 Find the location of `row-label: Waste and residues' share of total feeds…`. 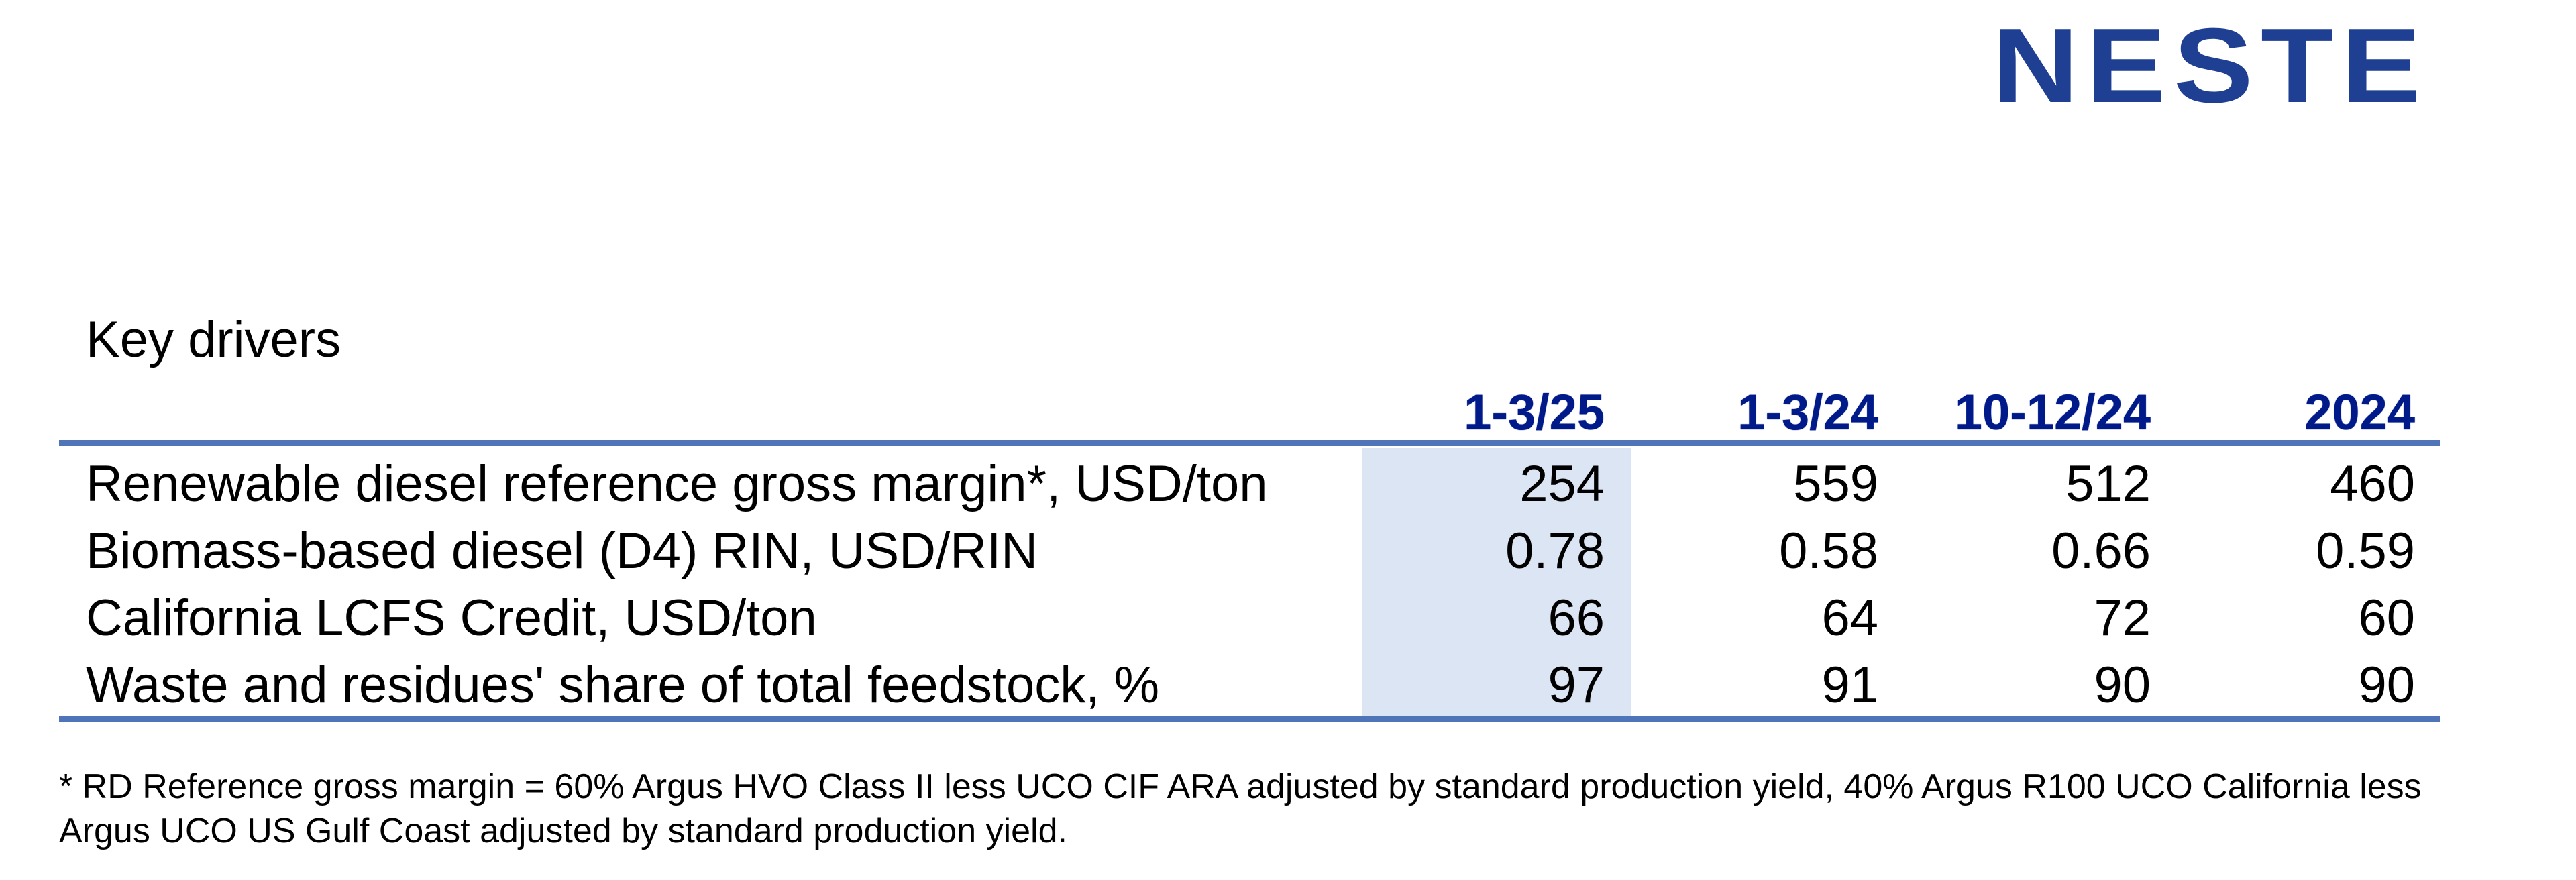

row-label: Waste and residues' share of total feeds… is located at coordinates (623, 685).